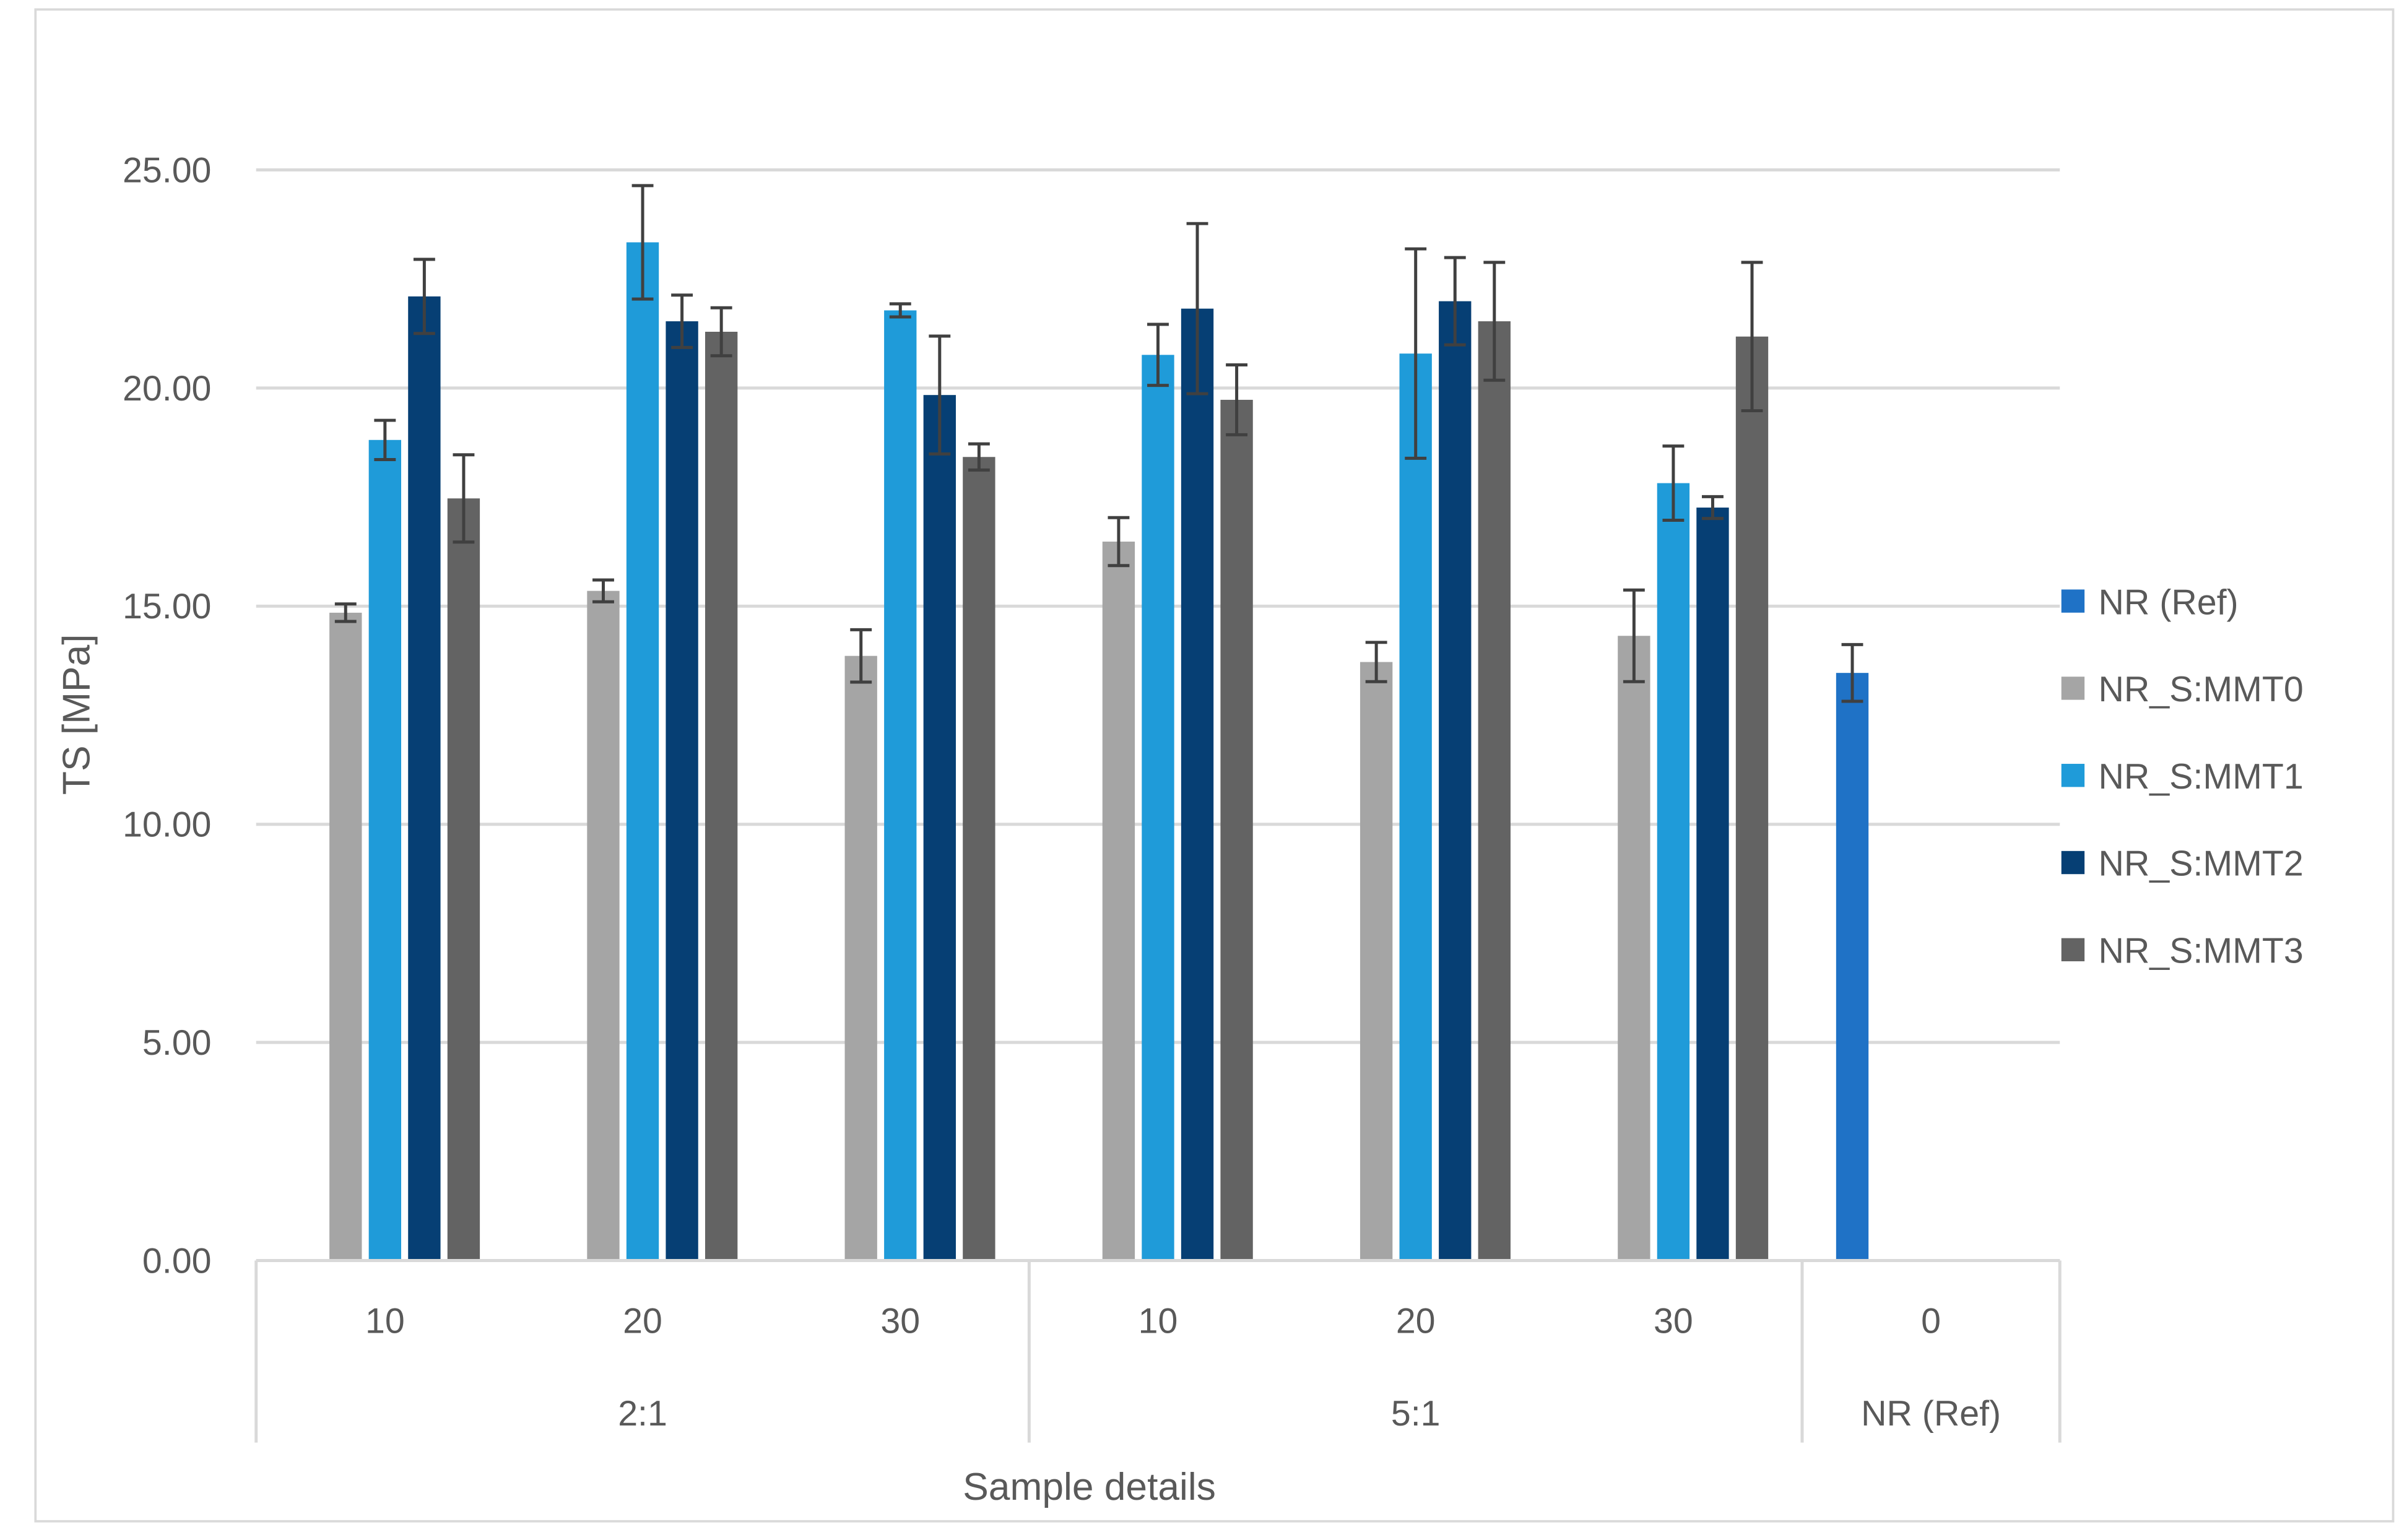  Describe the element at coordinates (1089, 1487) in the screenshot. I see `x-axis-title: Sample details` at that location.